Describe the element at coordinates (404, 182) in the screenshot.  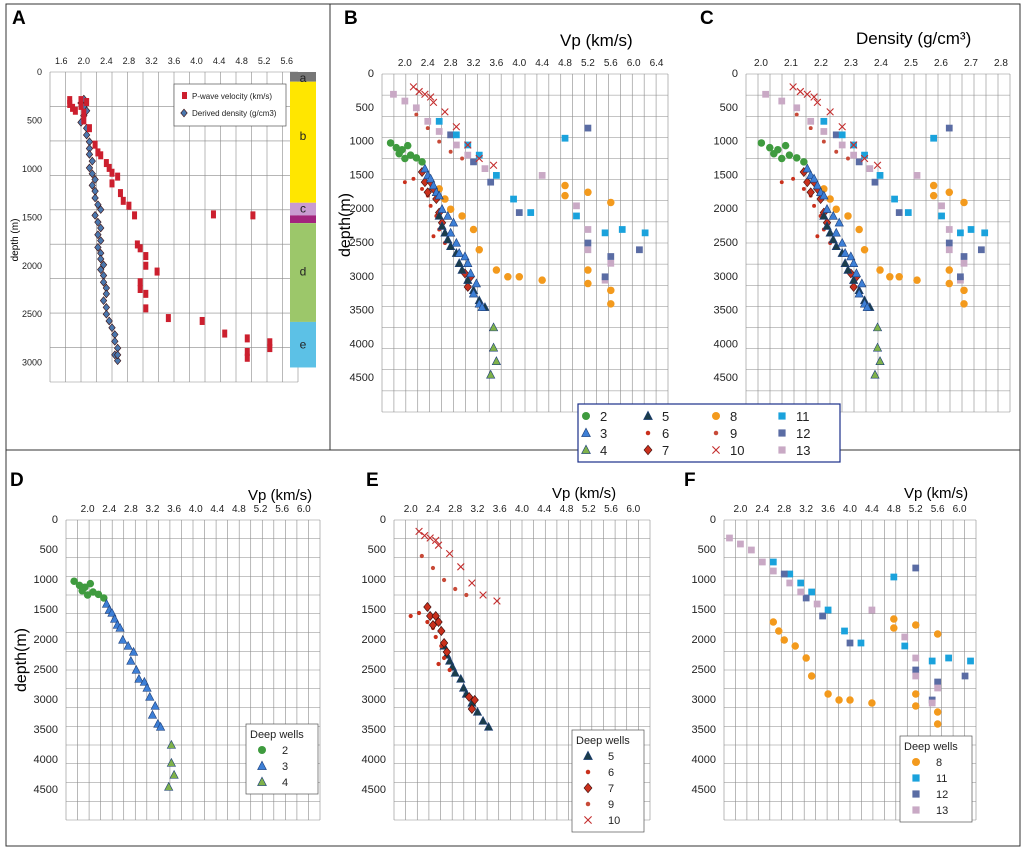
I see `well-6-vp-point` at that location.